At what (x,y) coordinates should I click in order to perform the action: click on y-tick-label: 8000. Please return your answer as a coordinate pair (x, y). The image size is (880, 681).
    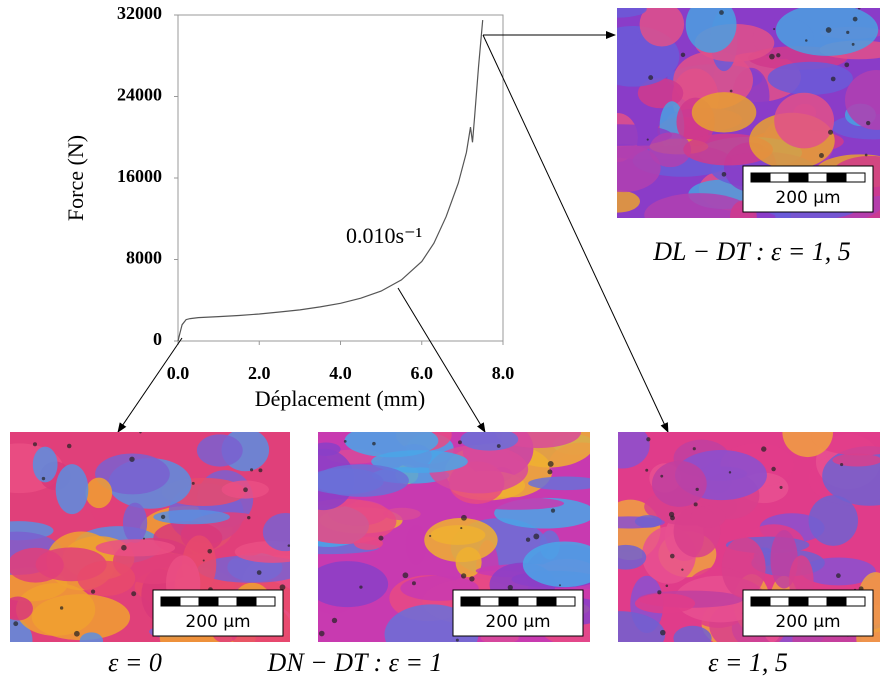
    Looking at the image, I should click on (144, 258).